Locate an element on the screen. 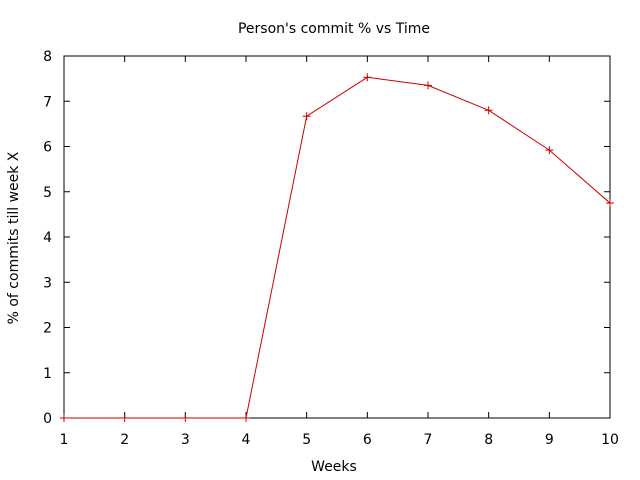 The width and height of the screenshot is (640, 480). x-tick-label-6: 6 is located at coordinates (367, 440).